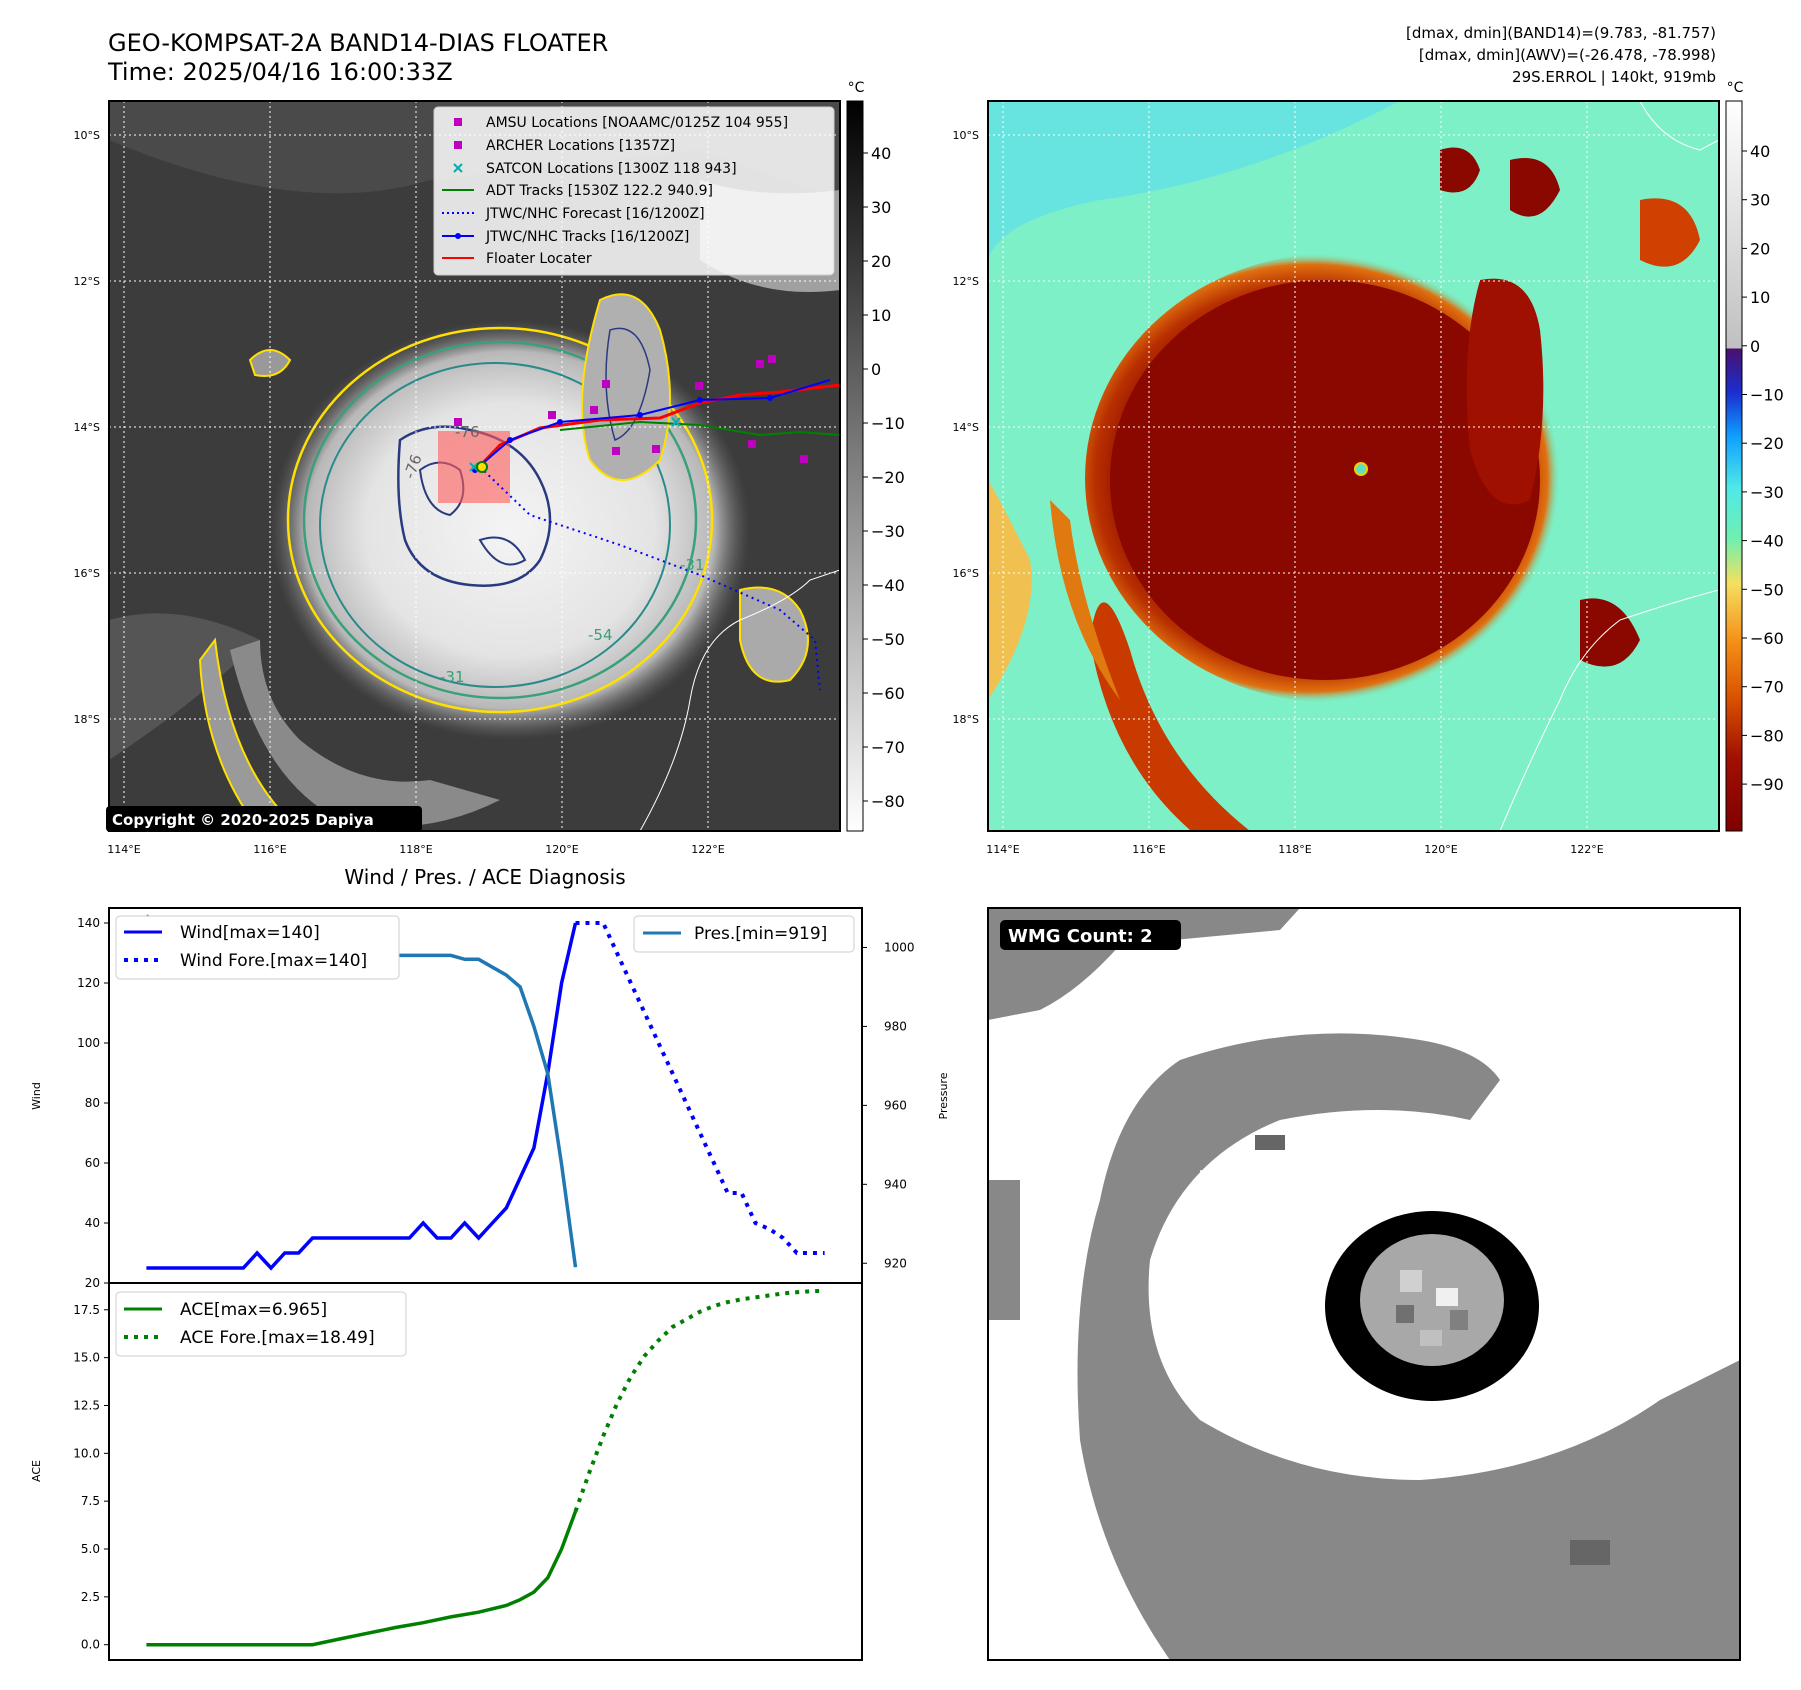  Describe the element at coordinates (87, 427) in the screenshot. I see `ir-map-lat-label: 14°S` at that location.